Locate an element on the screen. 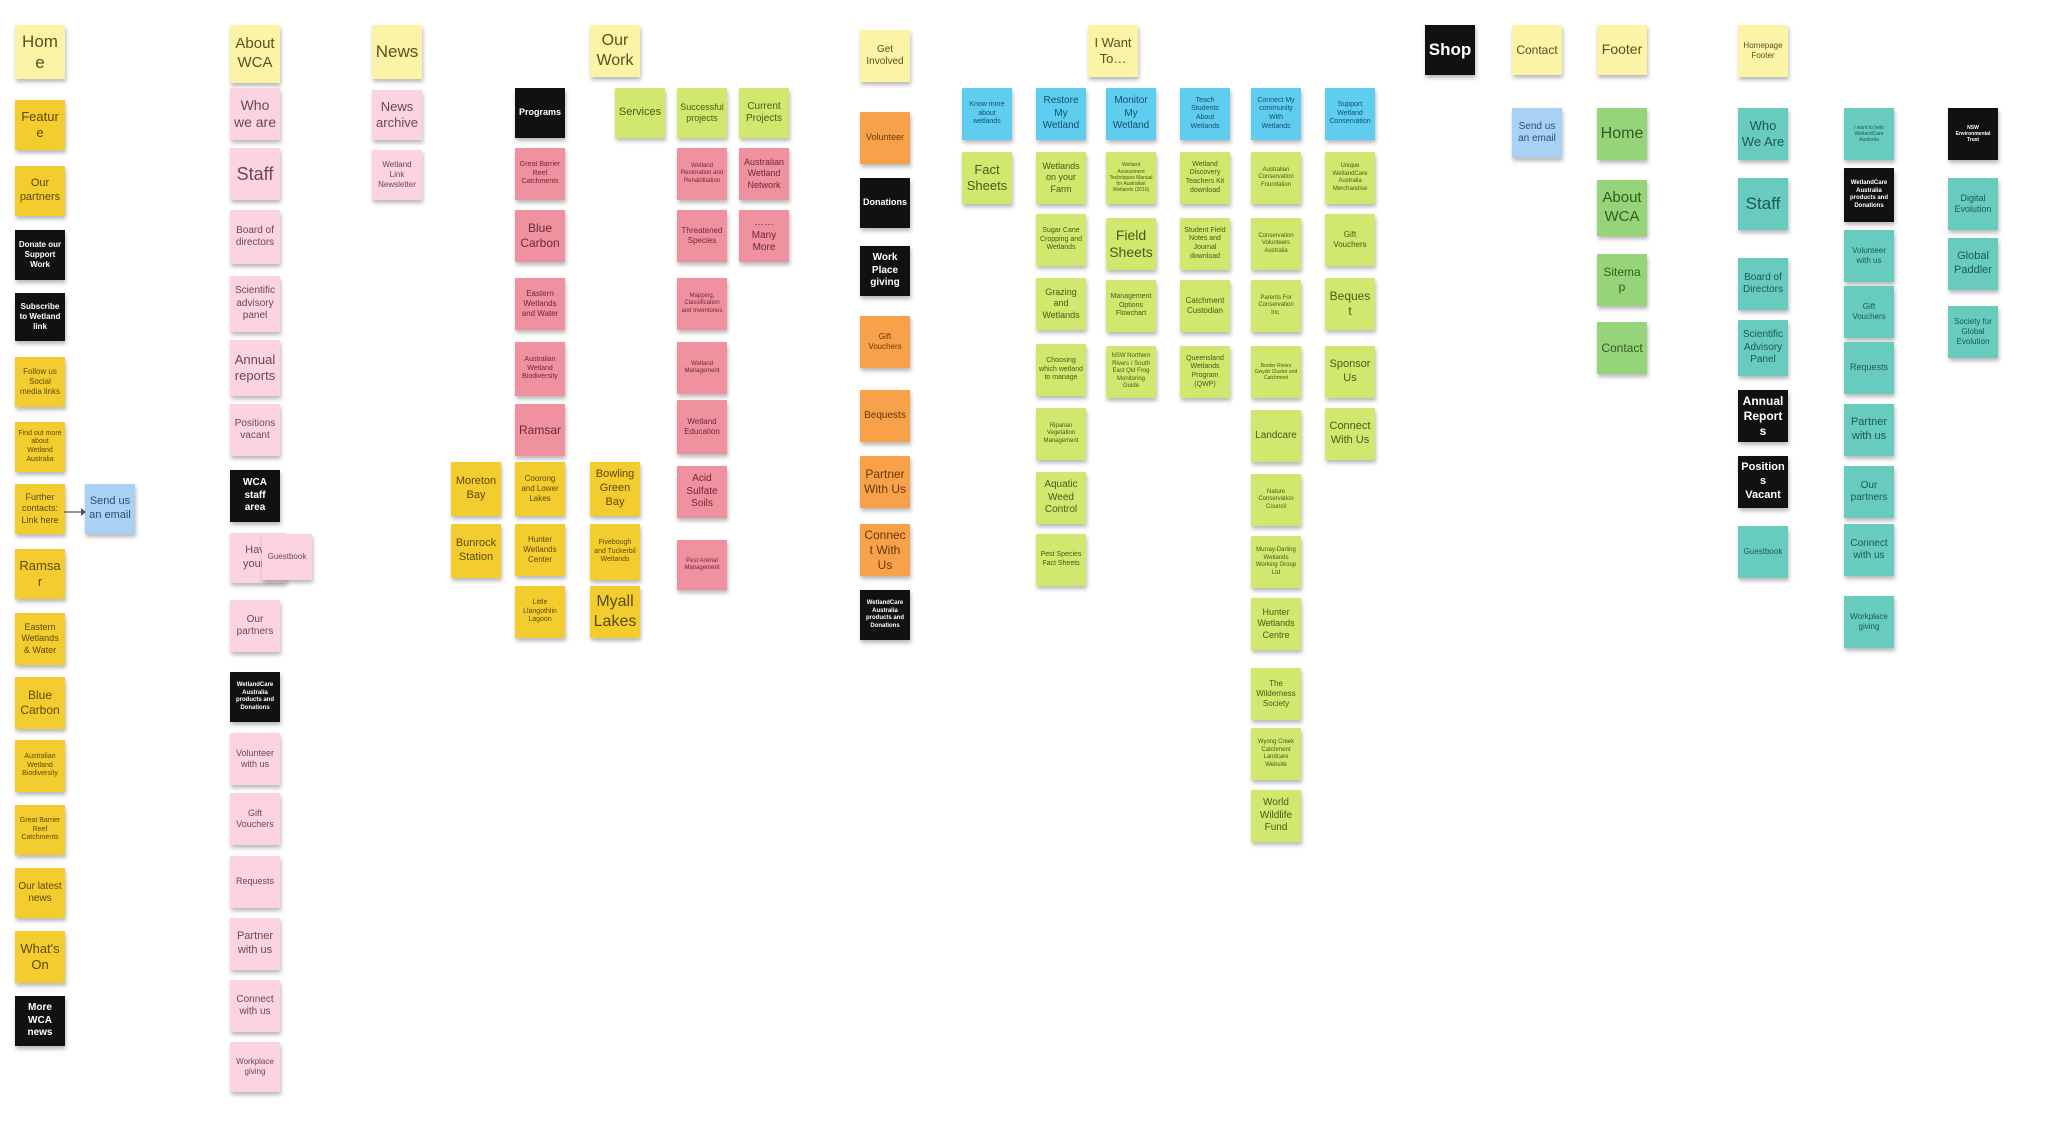 This screenshot has width=2057, height=1124. sticky-note-work-threatened: Threatened Species is located at coordinates (702, 236).